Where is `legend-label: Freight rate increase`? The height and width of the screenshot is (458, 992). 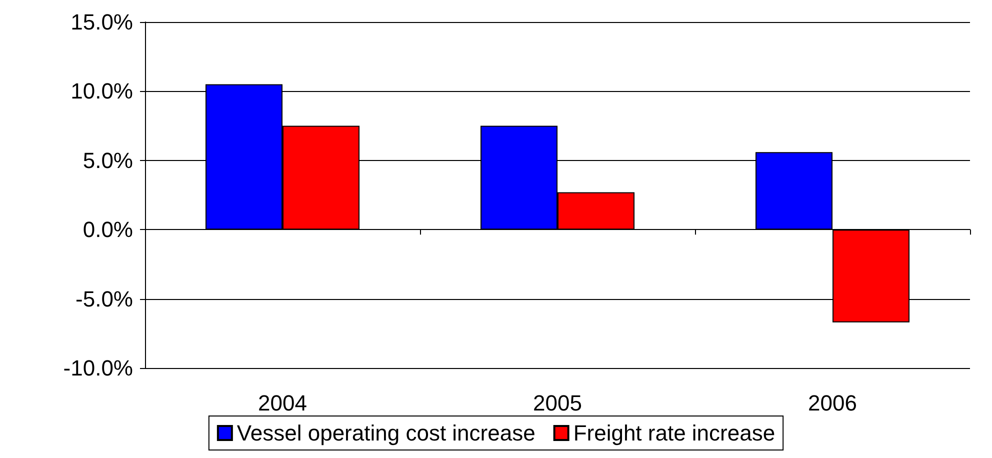 legend-label: Freight rate increase is located at coordinates (674, 433).